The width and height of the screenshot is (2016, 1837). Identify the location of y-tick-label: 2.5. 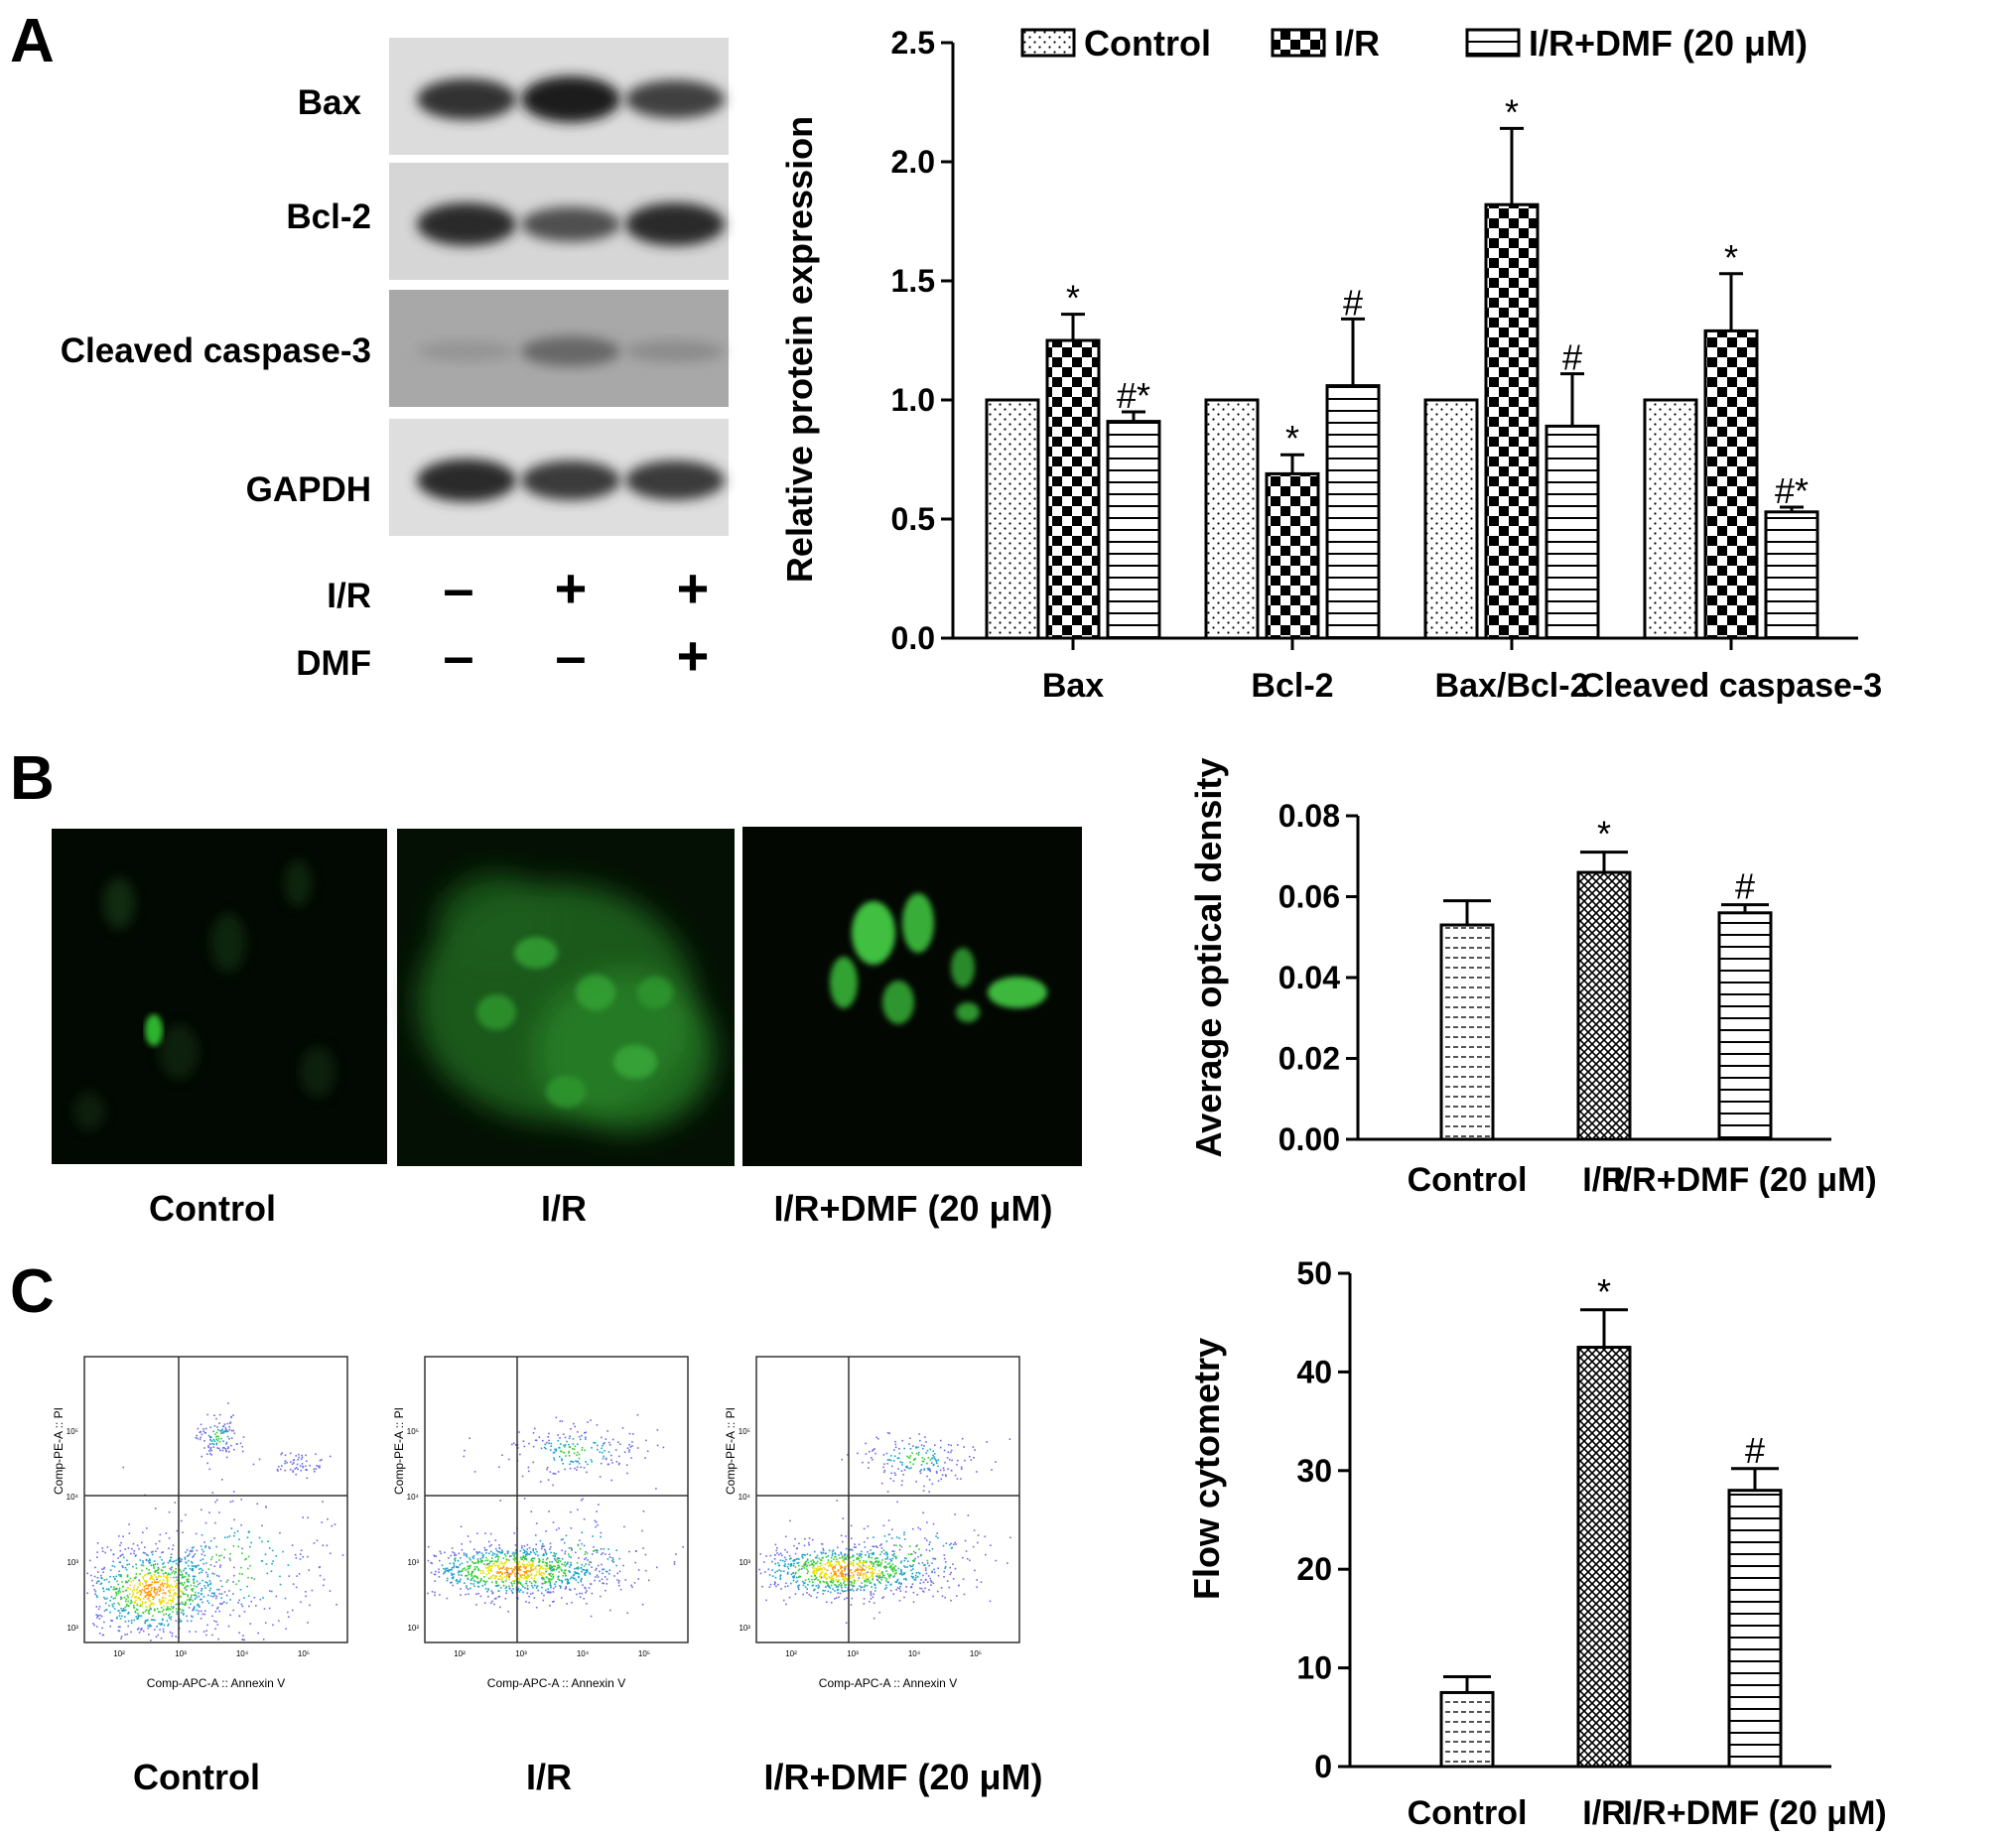
(913, 43).